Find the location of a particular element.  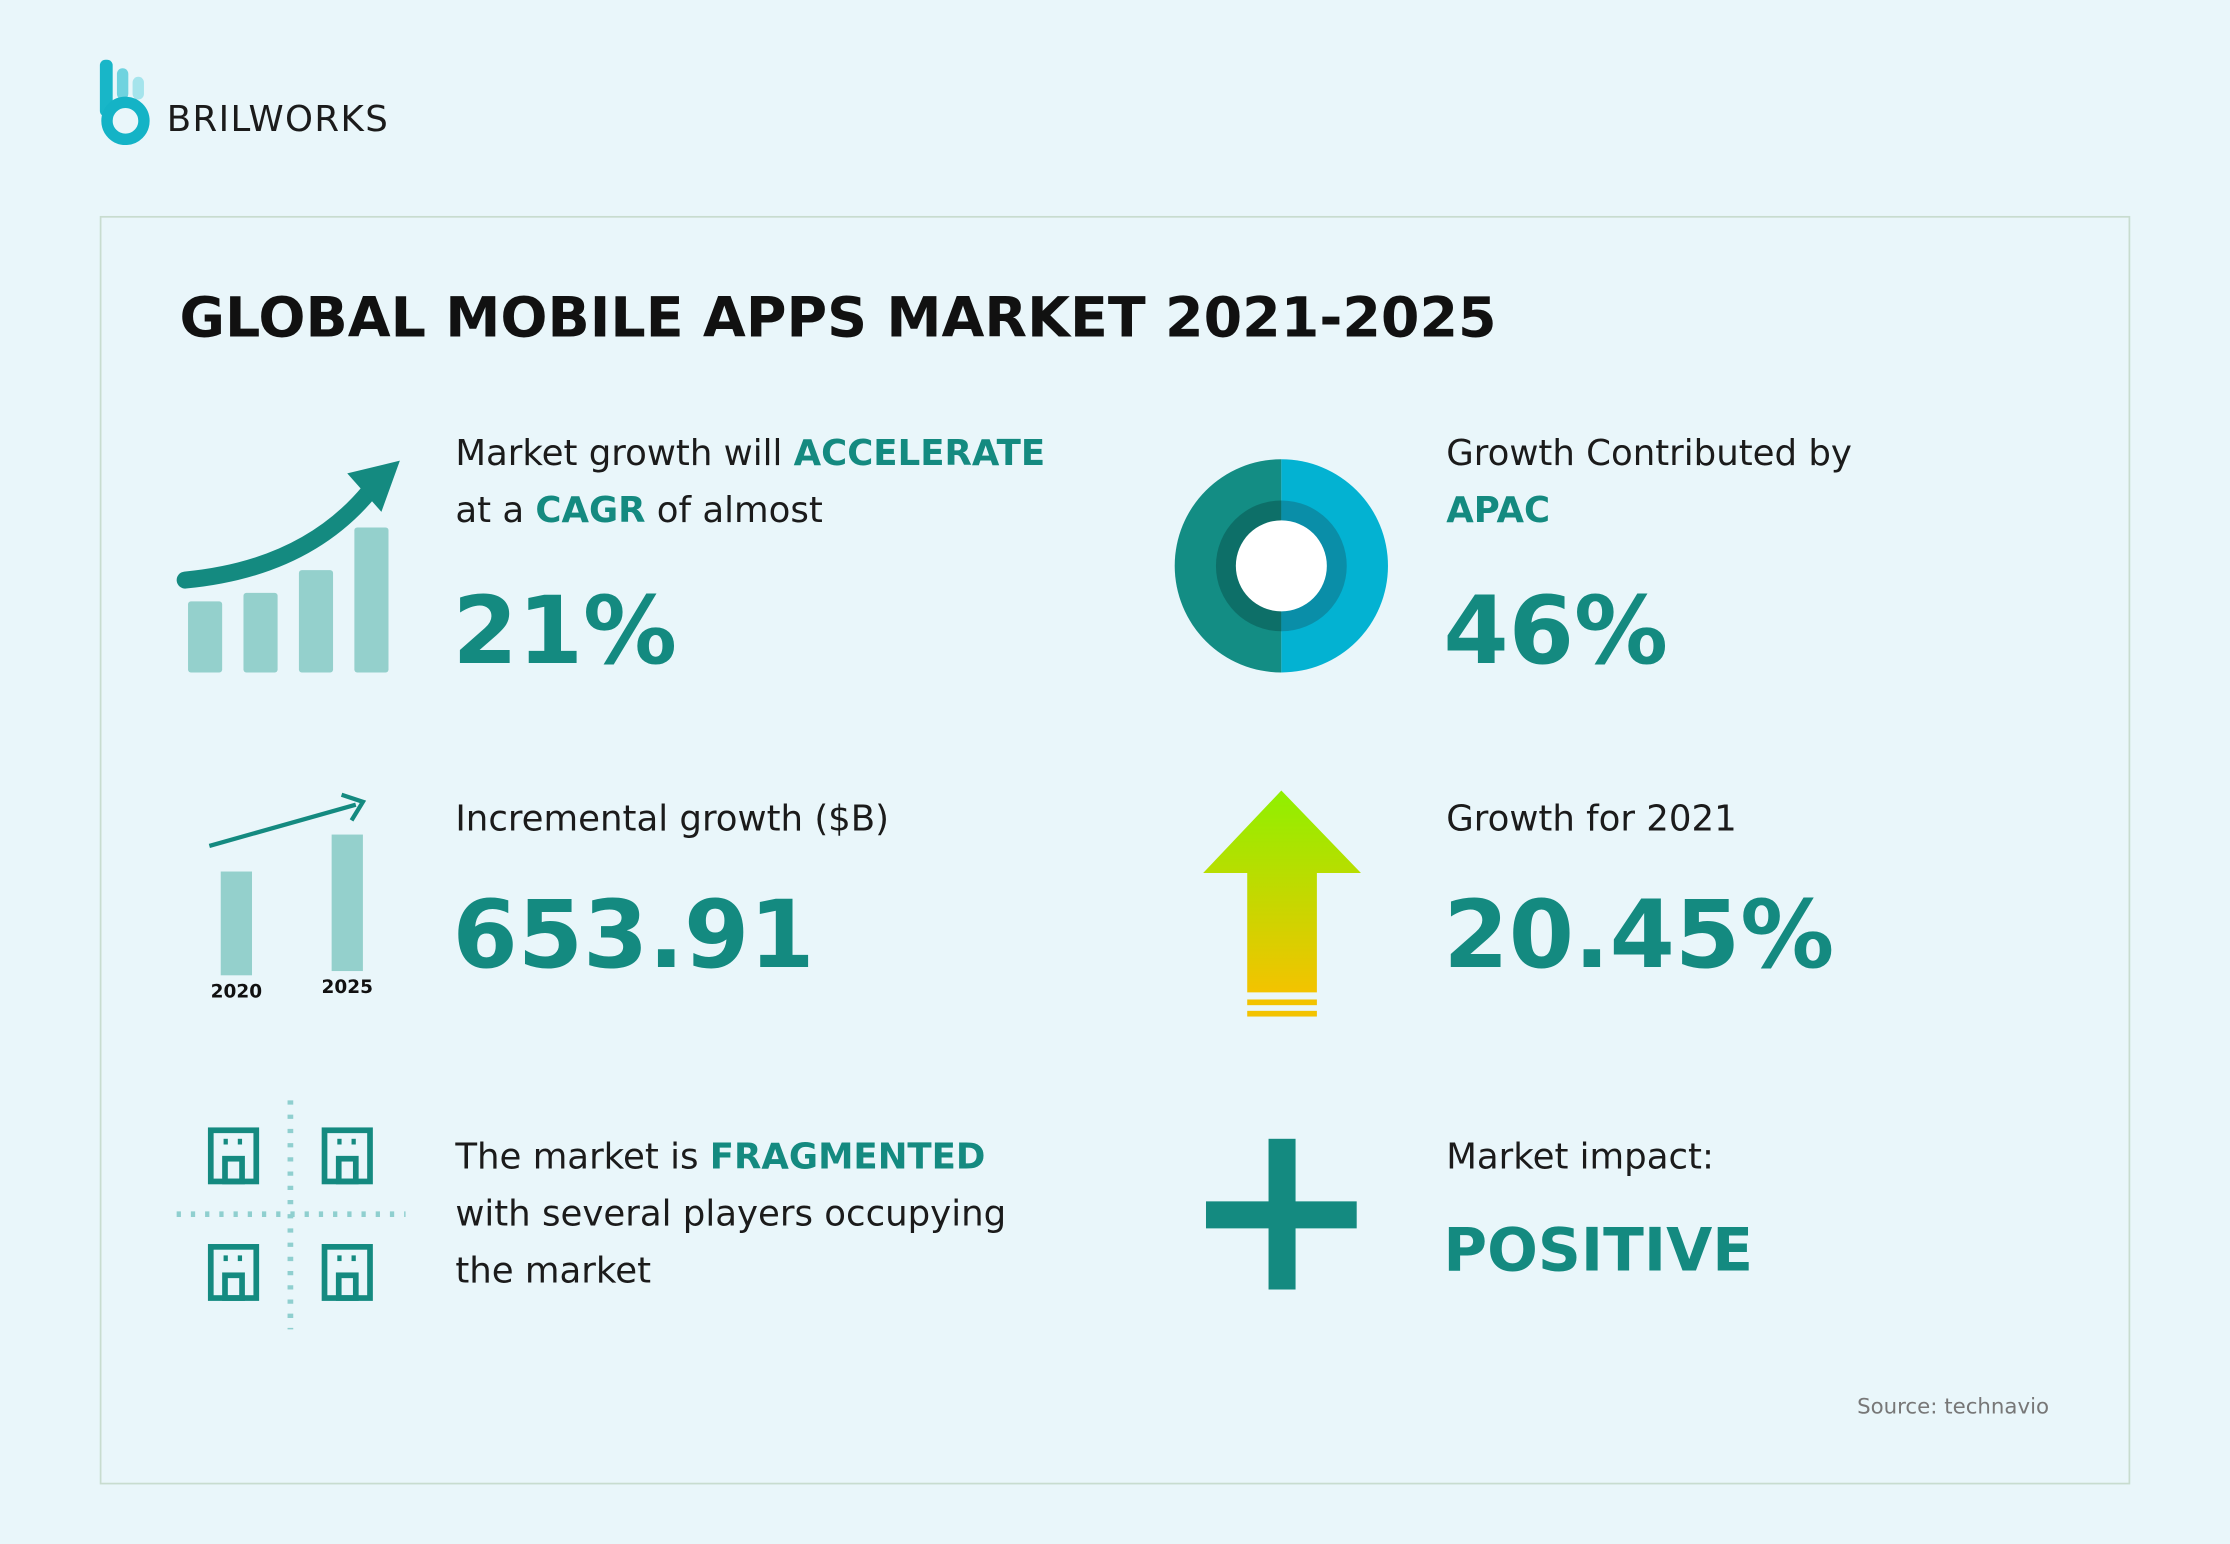

stat-text-part: The market is is located at coordinates (581, 1157).